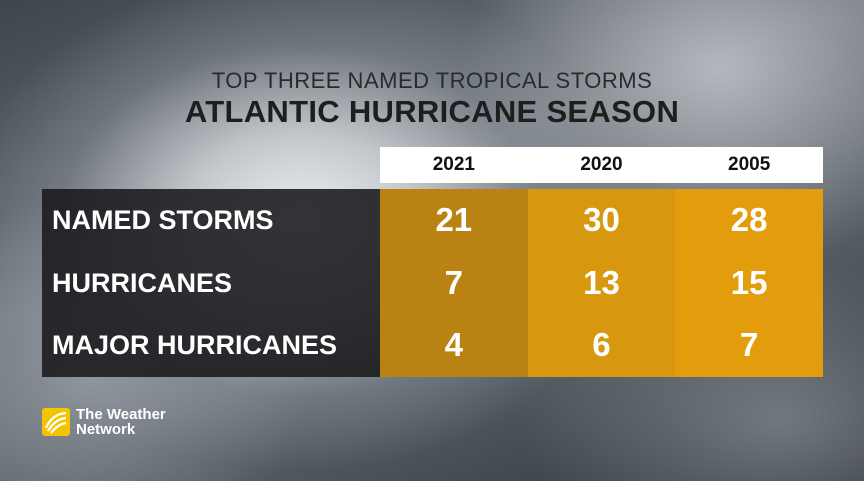  Describe the element at coordinates (106, 429) in the screenshot. I see `logo-line-2: Network` at that location.